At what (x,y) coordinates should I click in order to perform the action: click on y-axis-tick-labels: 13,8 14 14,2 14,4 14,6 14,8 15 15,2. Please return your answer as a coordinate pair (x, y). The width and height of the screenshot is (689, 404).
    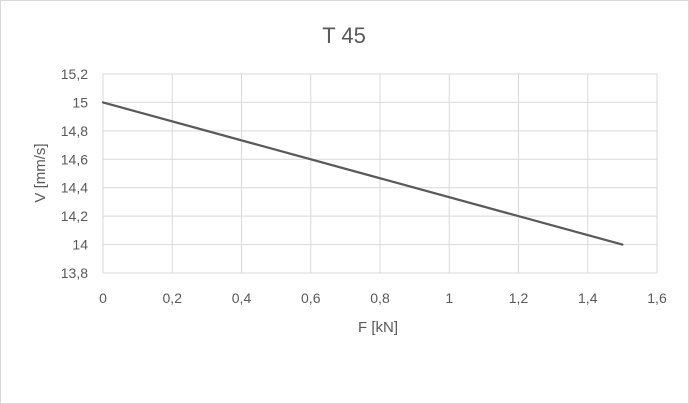
    Looking at the image, I should click on (74, 173).